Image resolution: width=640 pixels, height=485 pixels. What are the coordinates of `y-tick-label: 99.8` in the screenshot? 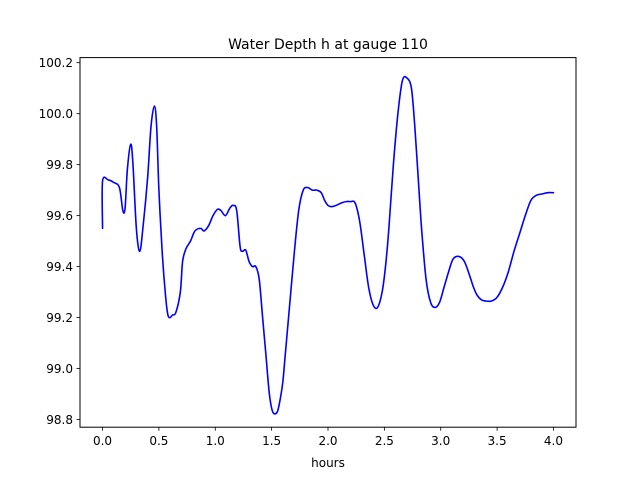 It's located at (59, 165).